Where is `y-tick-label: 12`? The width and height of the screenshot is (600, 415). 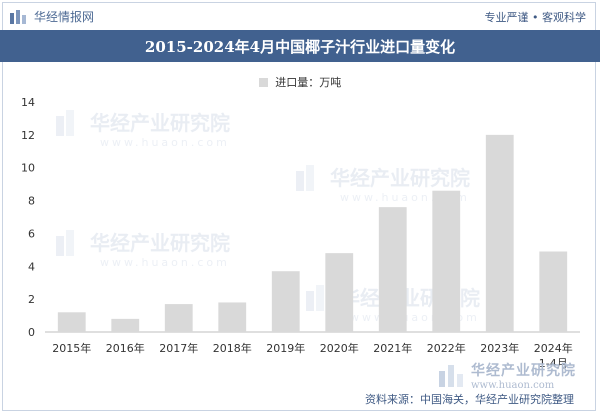
y-tick-label: 12 is located at coordinates (28, 135).